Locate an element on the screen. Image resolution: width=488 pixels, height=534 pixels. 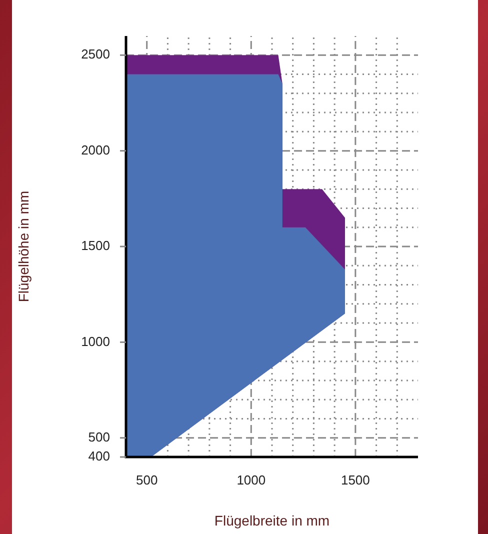
y-tick-label: 500 is located at coordinates (99, 436).